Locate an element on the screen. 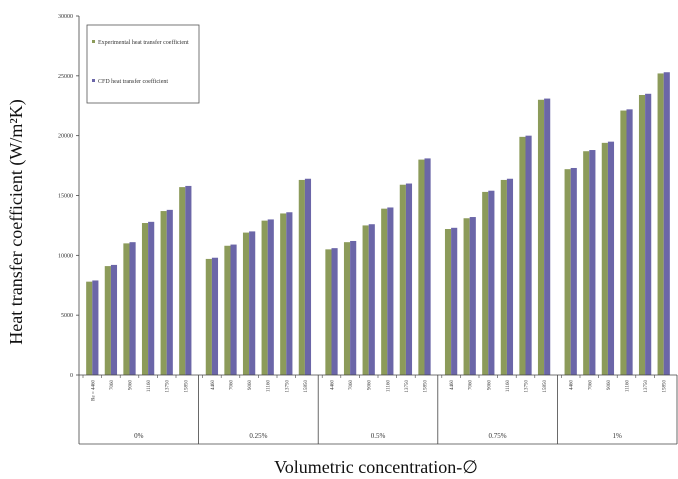  legend-swatch-experimental is located at coordinates (93, 41).